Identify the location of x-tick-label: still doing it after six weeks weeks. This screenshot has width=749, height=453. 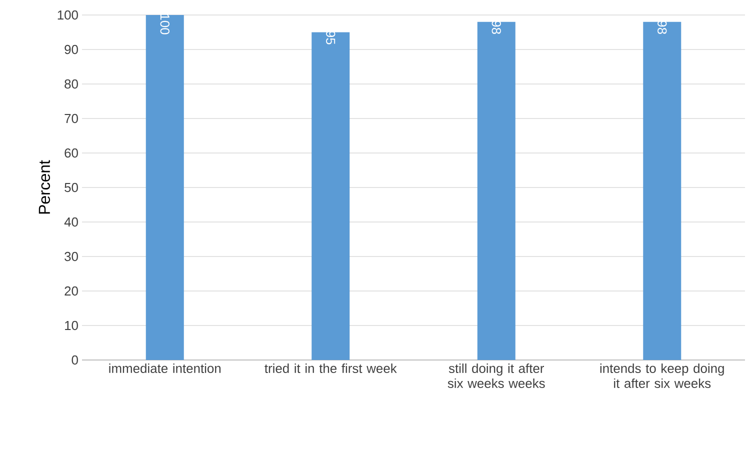
(496, 376).